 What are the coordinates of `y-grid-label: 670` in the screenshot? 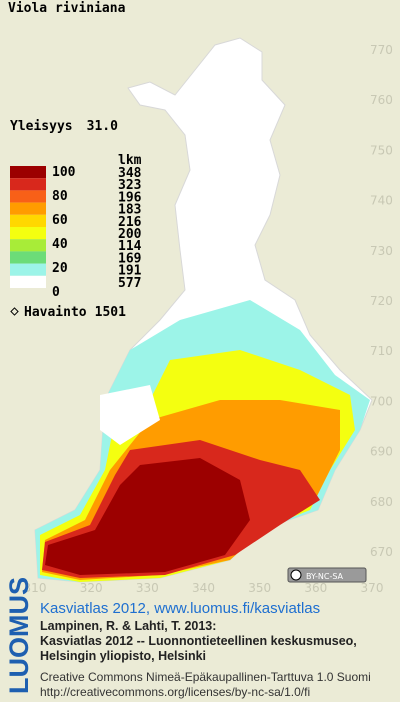 It's located at (381, 552).